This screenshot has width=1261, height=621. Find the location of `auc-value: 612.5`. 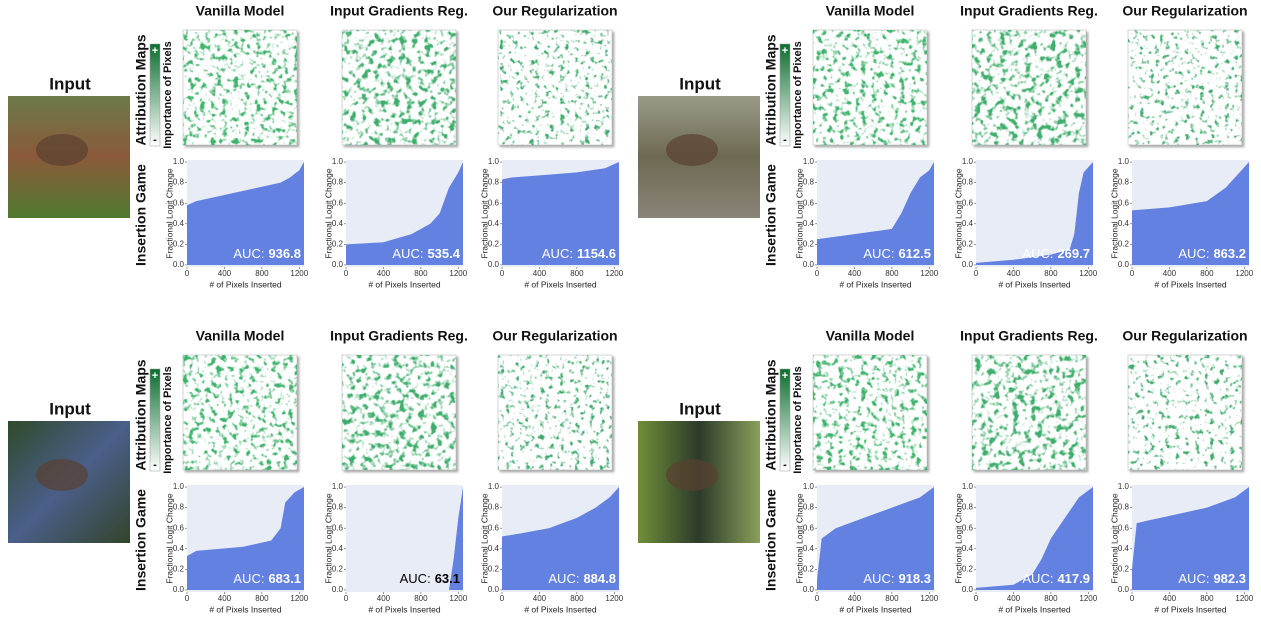

auc-value: 612.5 is located at coordinates (914, 253).